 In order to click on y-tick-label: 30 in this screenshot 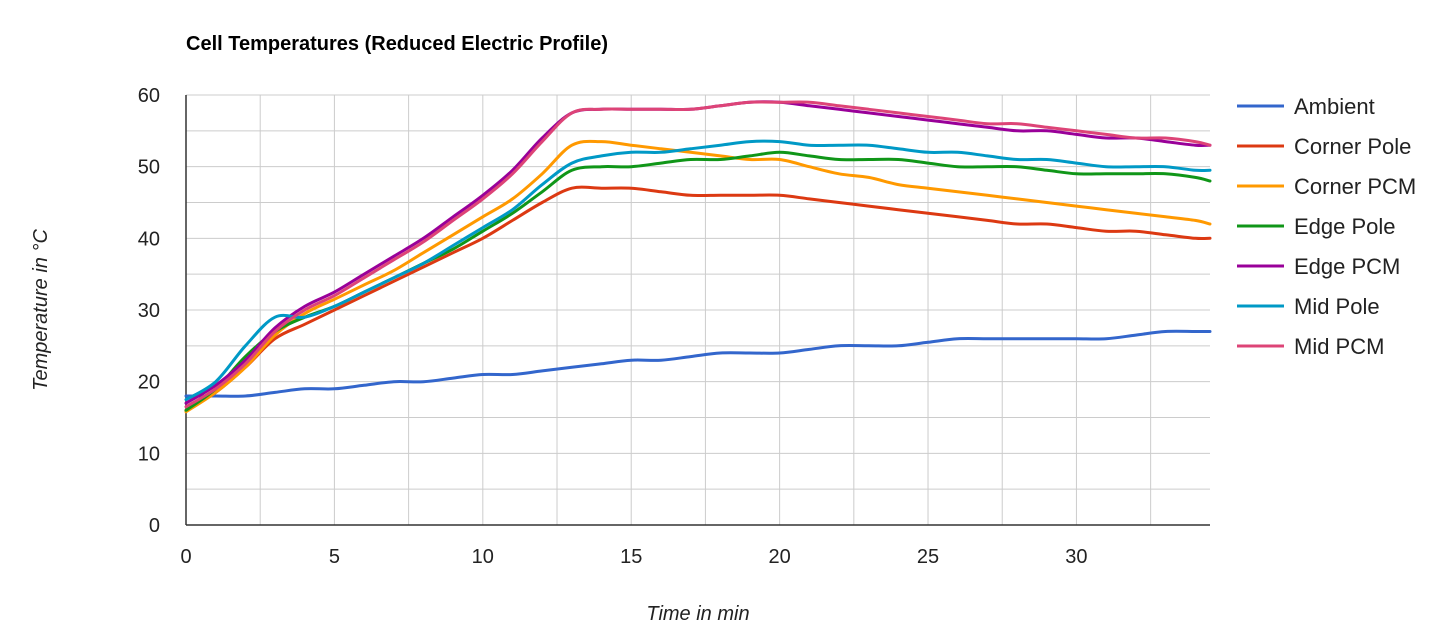, I will do `click(149, 311)`.